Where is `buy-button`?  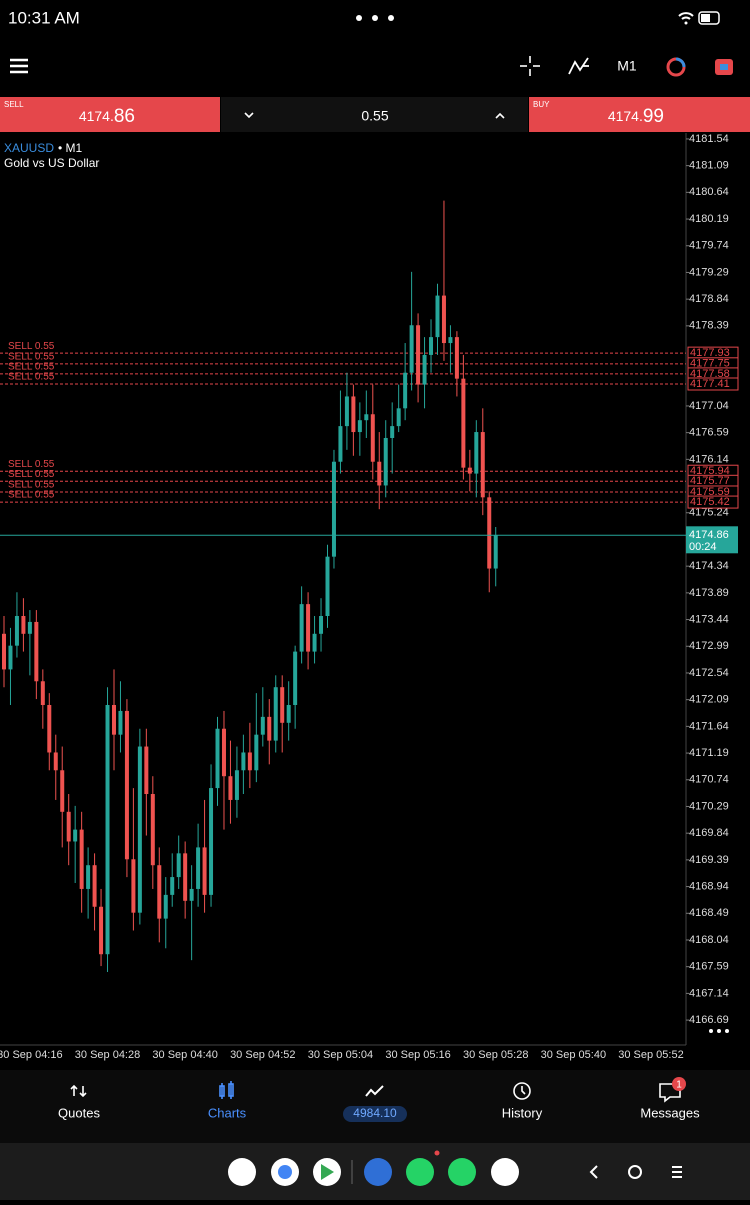
buy-button is located at coordinates (639, 114).